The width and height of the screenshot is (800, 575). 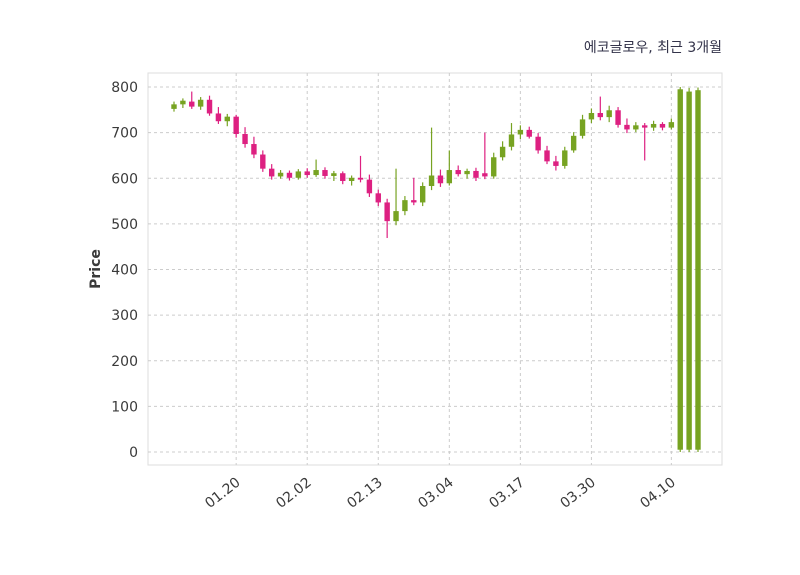 I want to click on x-tick-label: 02.02, so click(x=293, y=493).